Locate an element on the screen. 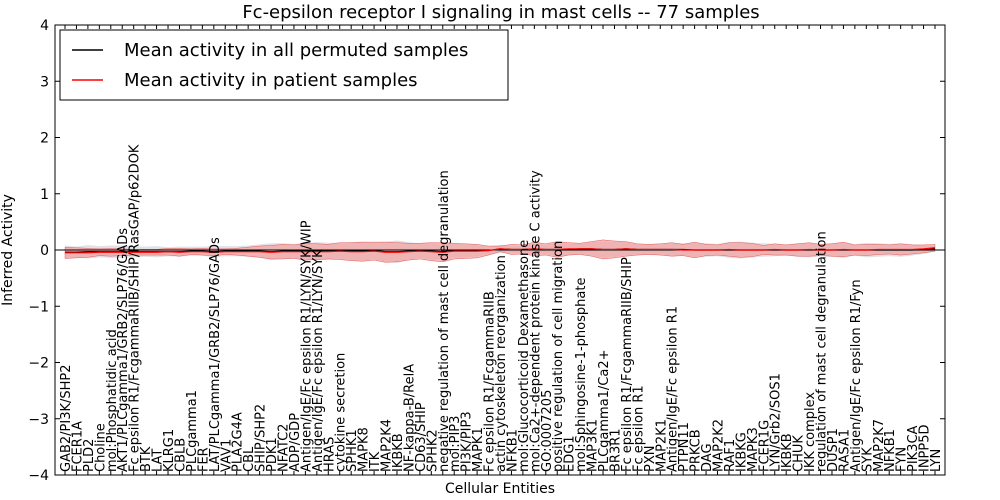 This screenshot has width=1000, height=500. category-label: mol:Glucocorticoid Dexamethasone is located at coordinates (524, 356).